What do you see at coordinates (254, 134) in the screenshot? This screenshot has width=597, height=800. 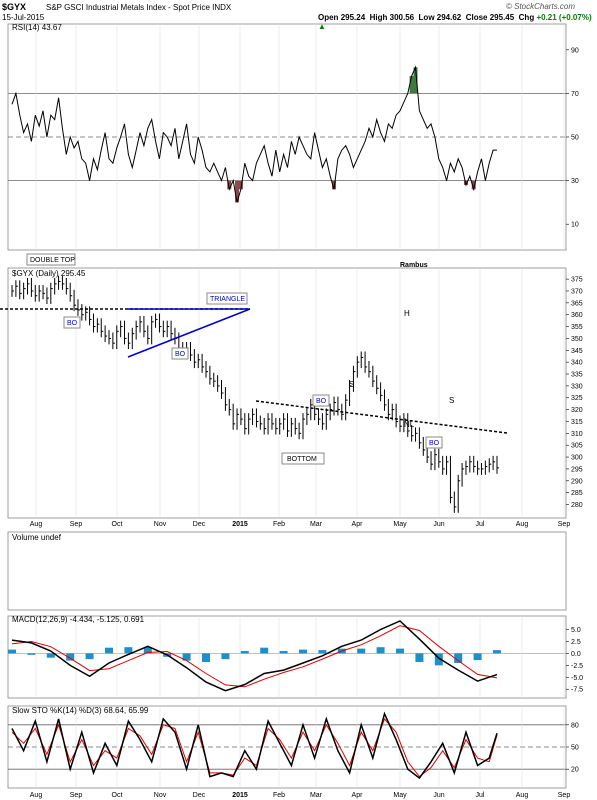 I see `rsi-line` at bounding box center [254, 134].